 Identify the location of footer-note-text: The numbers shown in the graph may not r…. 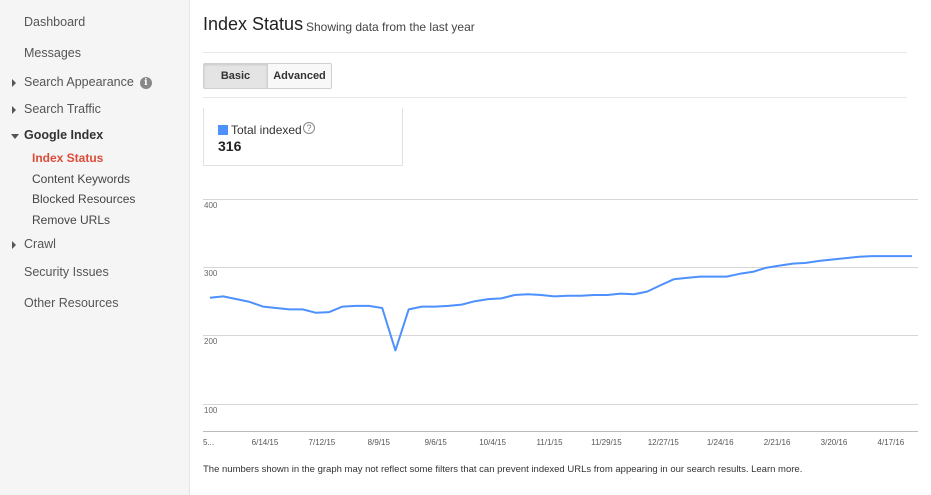
(476, 469).